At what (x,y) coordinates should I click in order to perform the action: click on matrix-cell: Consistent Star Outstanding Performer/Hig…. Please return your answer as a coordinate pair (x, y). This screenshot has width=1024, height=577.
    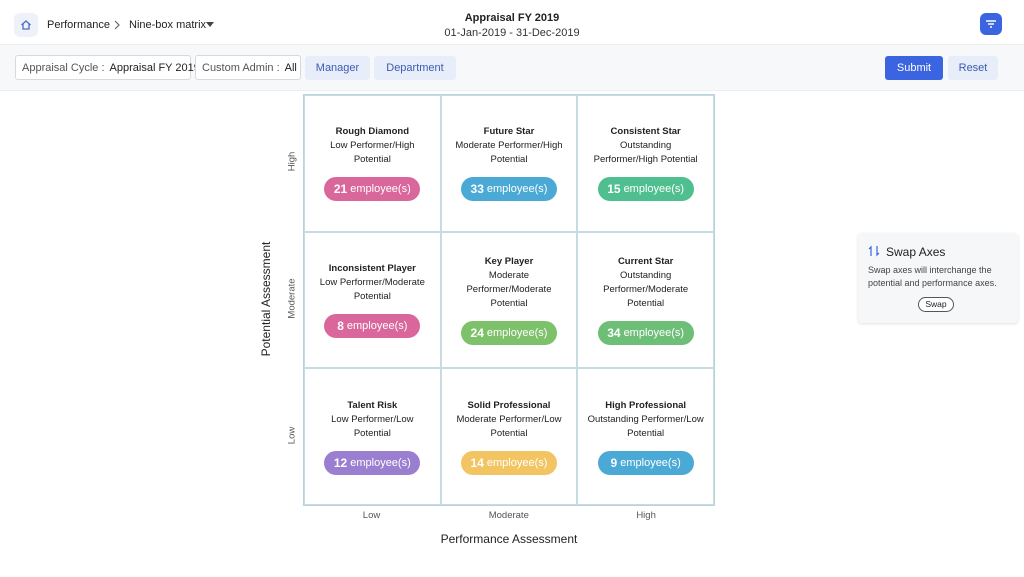
    Looking at the image, I should click on (645, 163).